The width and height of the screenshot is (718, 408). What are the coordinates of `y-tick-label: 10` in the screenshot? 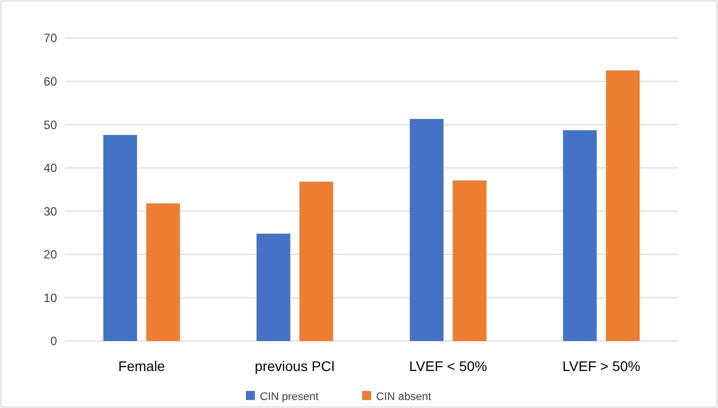 It's located at (51, 297).